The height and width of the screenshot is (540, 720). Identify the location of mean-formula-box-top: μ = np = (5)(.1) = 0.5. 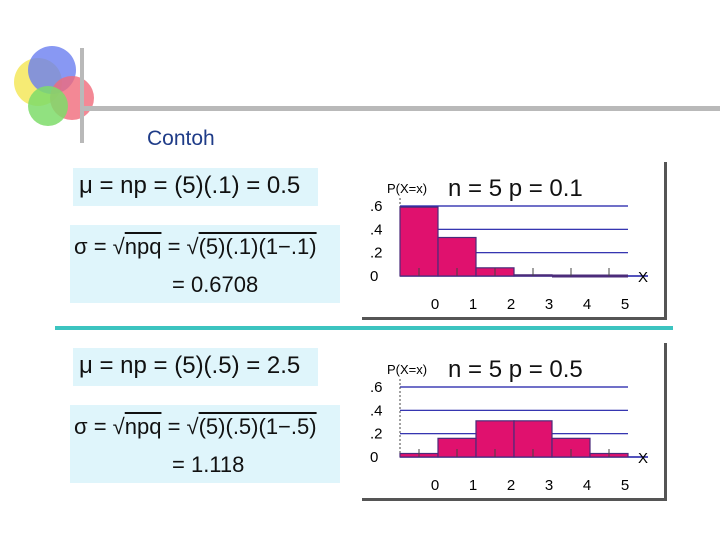
(195, 187).